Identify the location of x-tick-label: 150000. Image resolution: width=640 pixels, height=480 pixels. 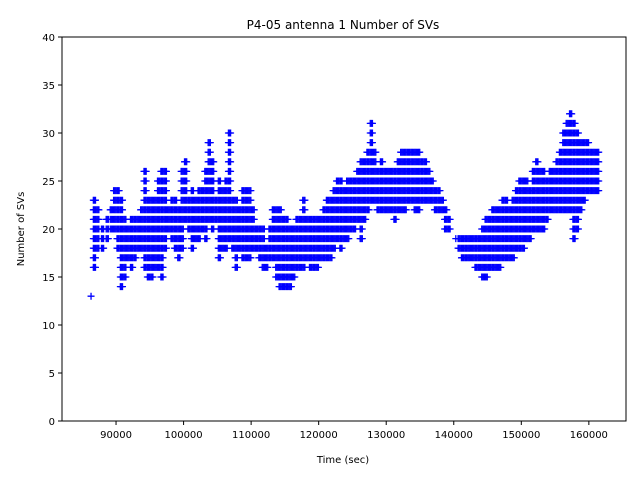
(521, 435).